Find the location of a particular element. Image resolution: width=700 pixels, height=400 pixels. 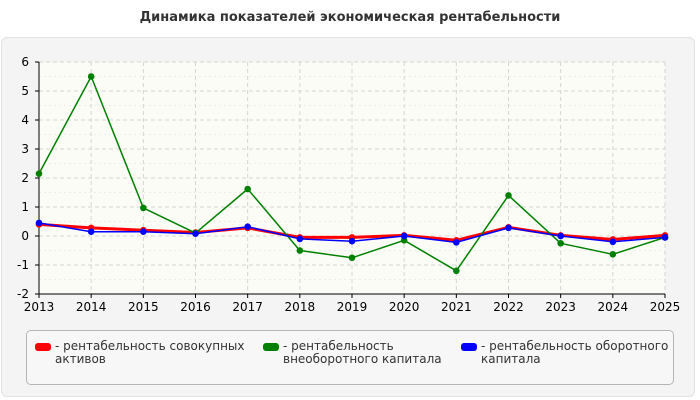

legend-label: - рентабельность совокупных активов is located at coordinates (150, 353).